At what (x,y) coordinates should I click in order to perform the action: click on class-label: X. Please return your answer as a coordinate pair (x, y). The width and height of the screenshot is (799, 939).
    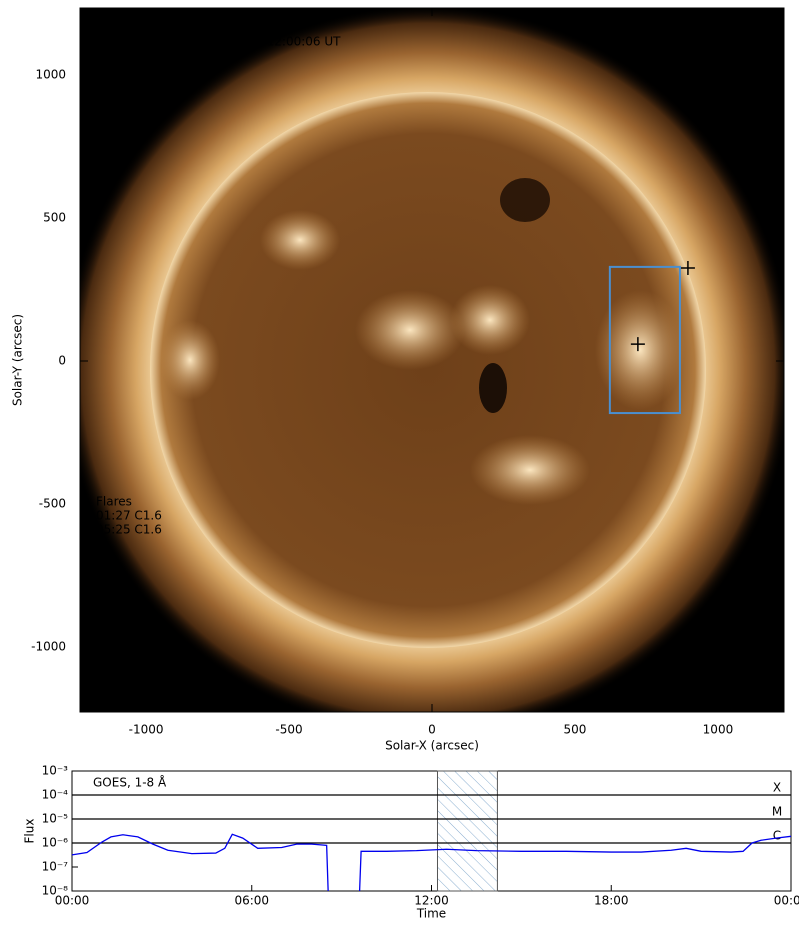
    Looking at the image, I should click on (777, 788).